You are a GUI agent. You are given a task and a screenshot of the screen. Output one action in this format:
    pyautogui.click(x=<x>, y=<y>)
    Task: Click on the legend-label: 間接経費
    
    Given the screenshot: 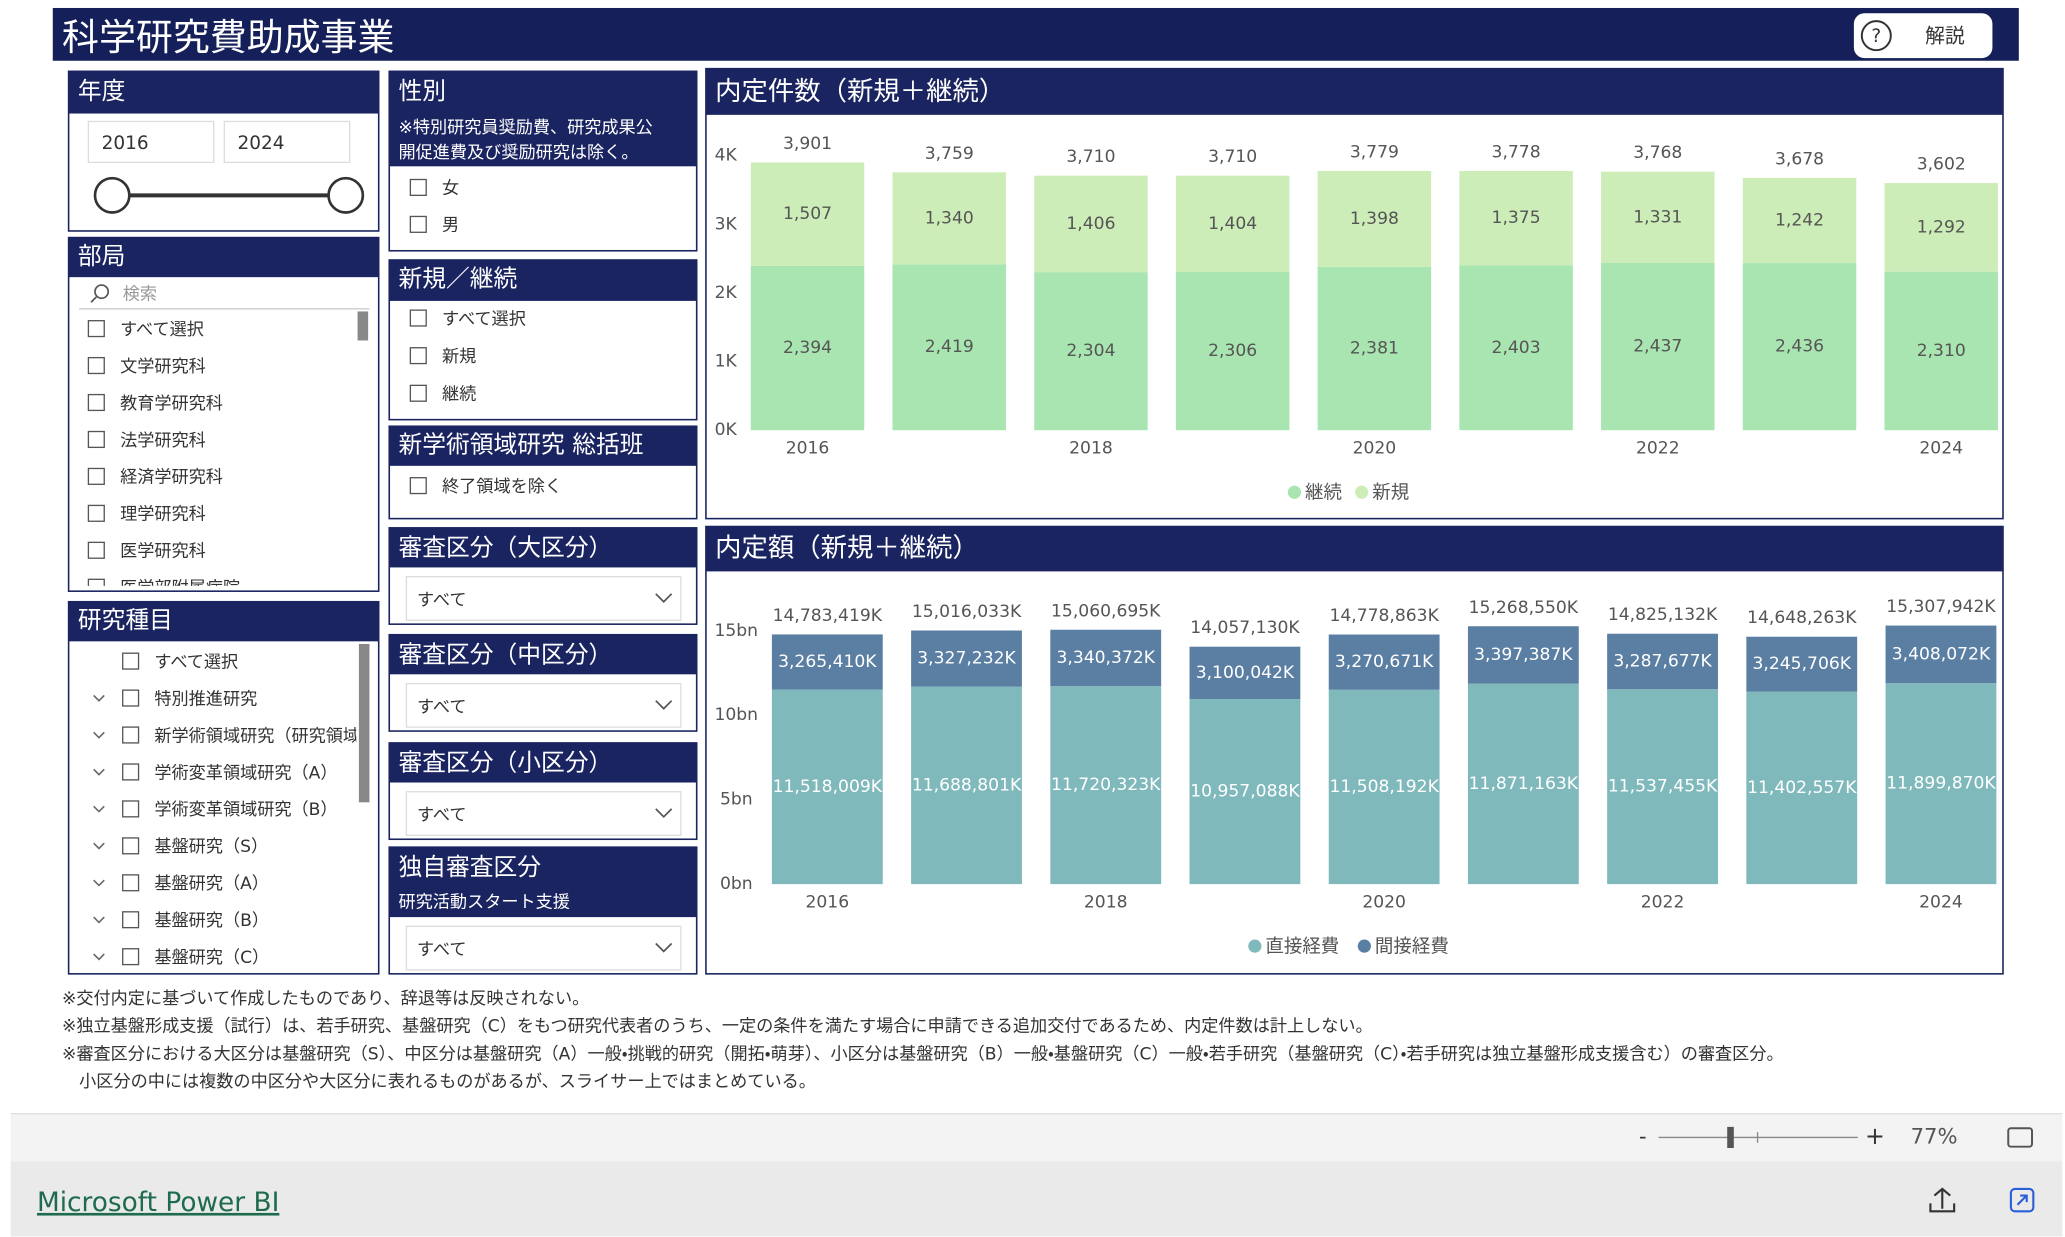 What is the action you would take?
    pyautogui.click(x=1412, y=946)
    